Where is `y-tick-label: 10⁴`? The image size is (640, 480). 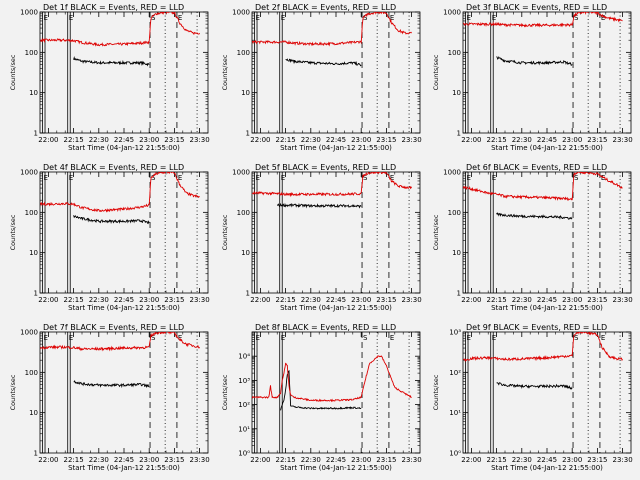 y-tick-label: 10⁴ is located at coordinates (244, 357).